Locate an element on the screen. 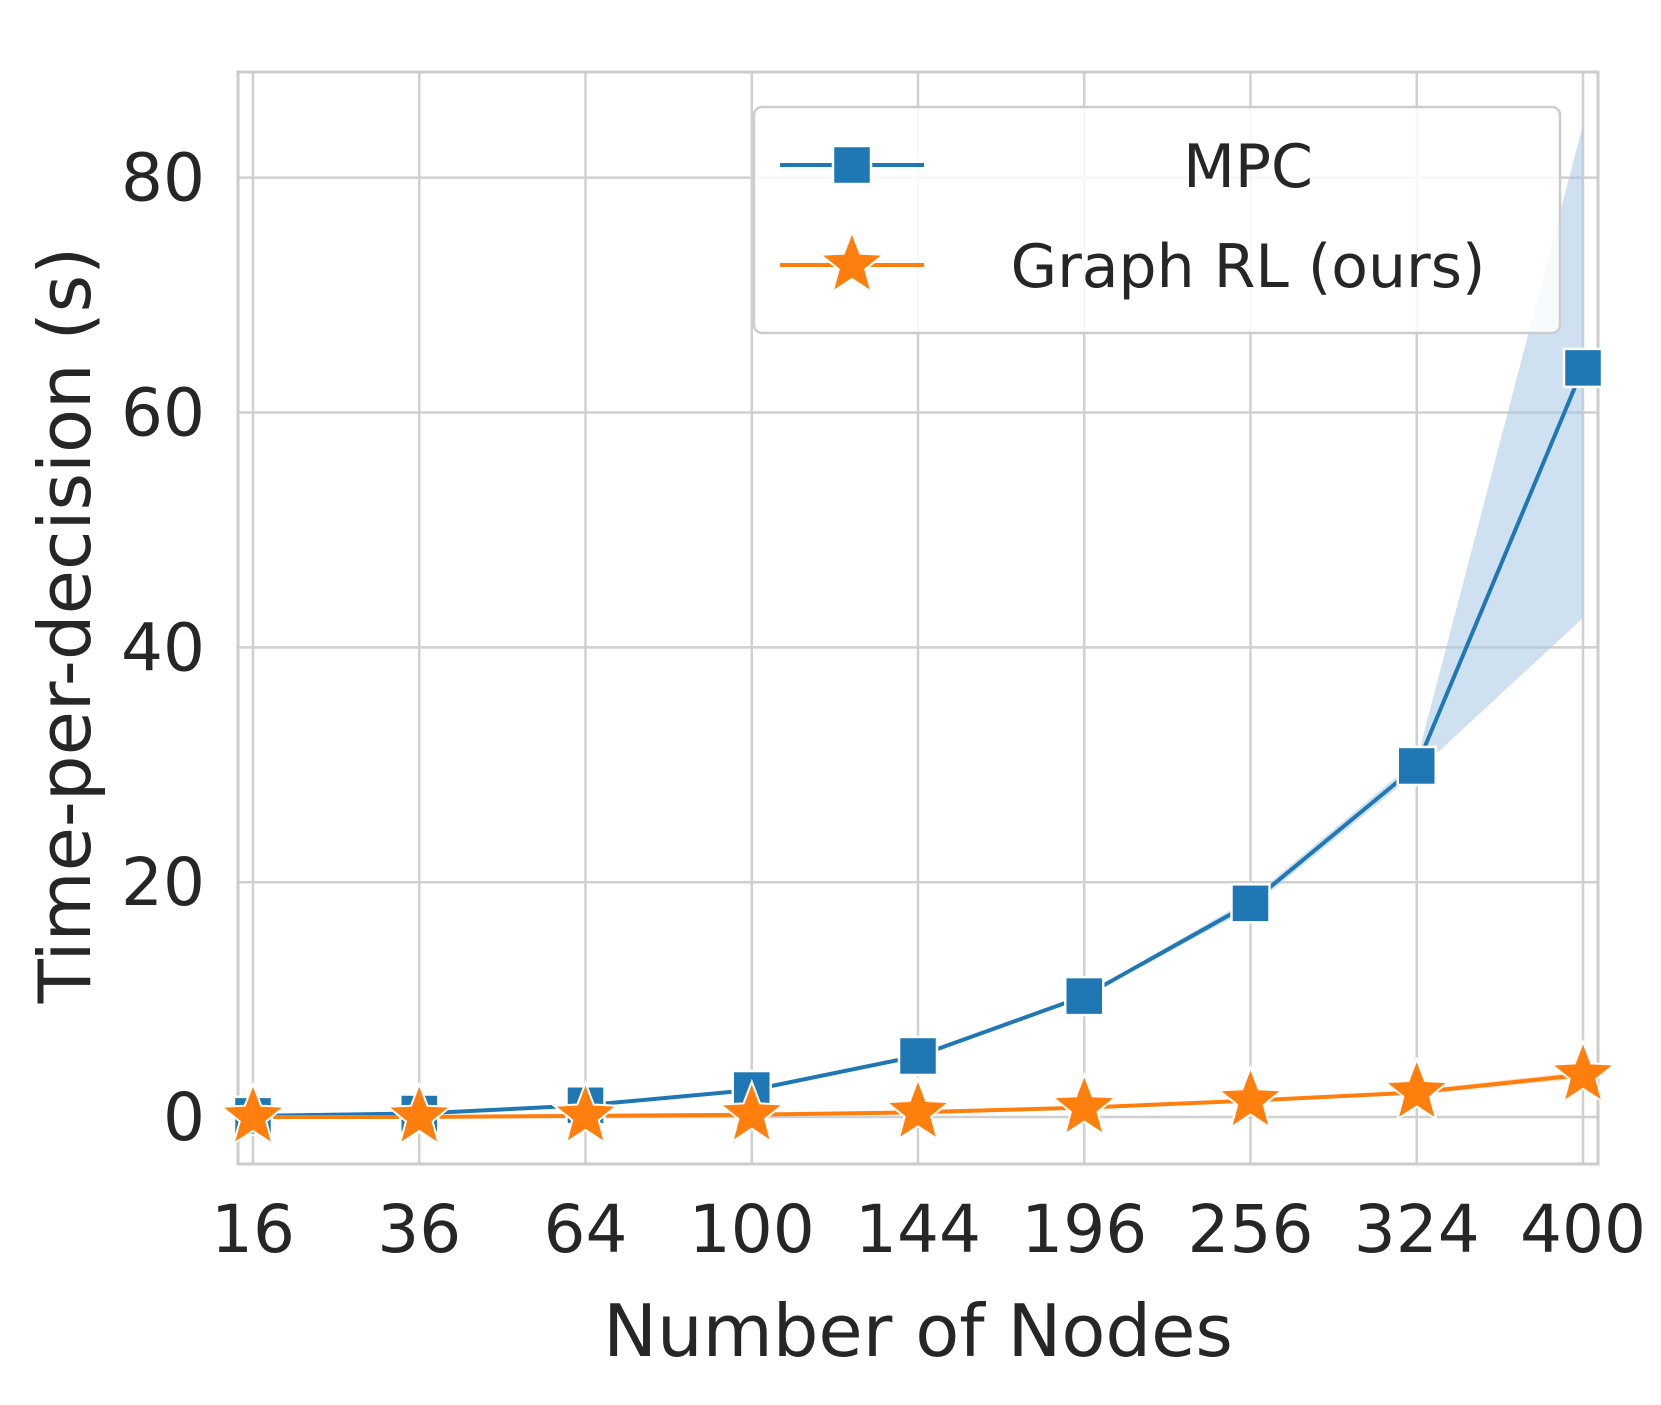 The height and width of the screenshot is (1405, 1661). y-tick-label: 40 is located at coordinates (163, 647).